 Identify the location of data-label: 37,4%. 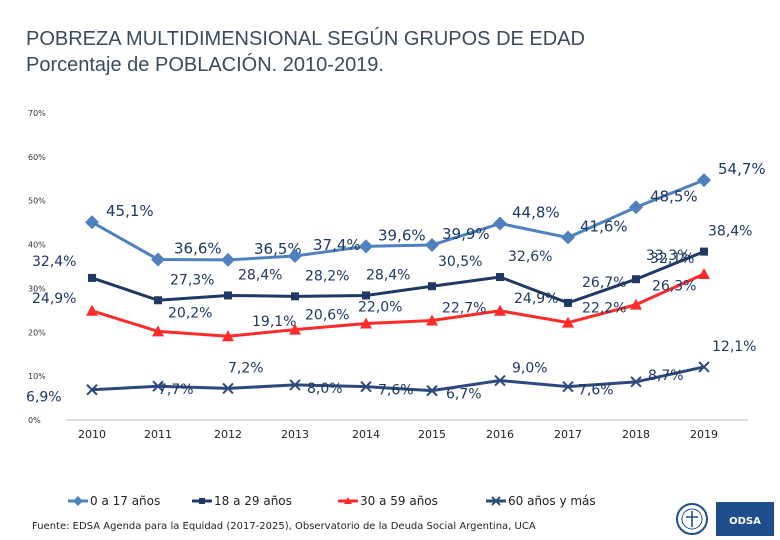
(337, 245).